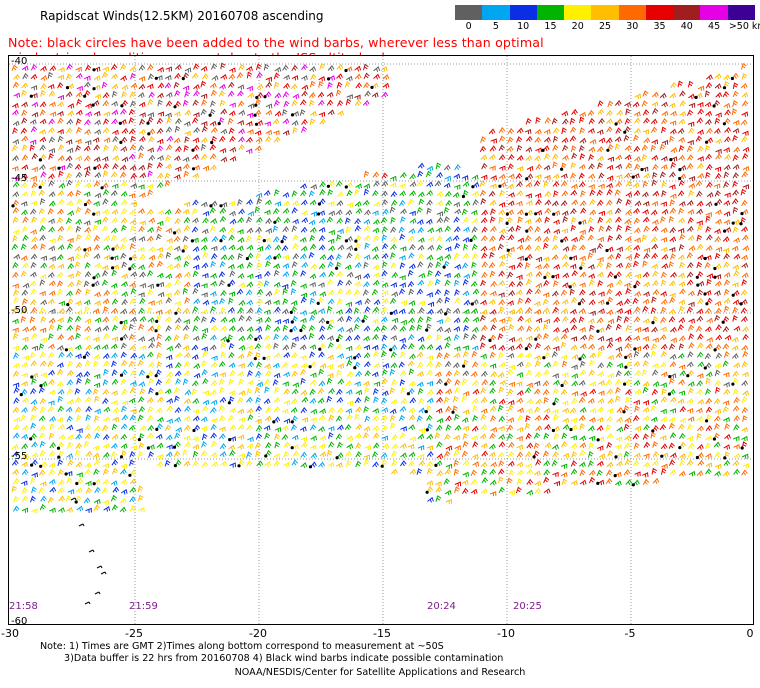  I want to click on legend-label: 25, so click(605, 26).